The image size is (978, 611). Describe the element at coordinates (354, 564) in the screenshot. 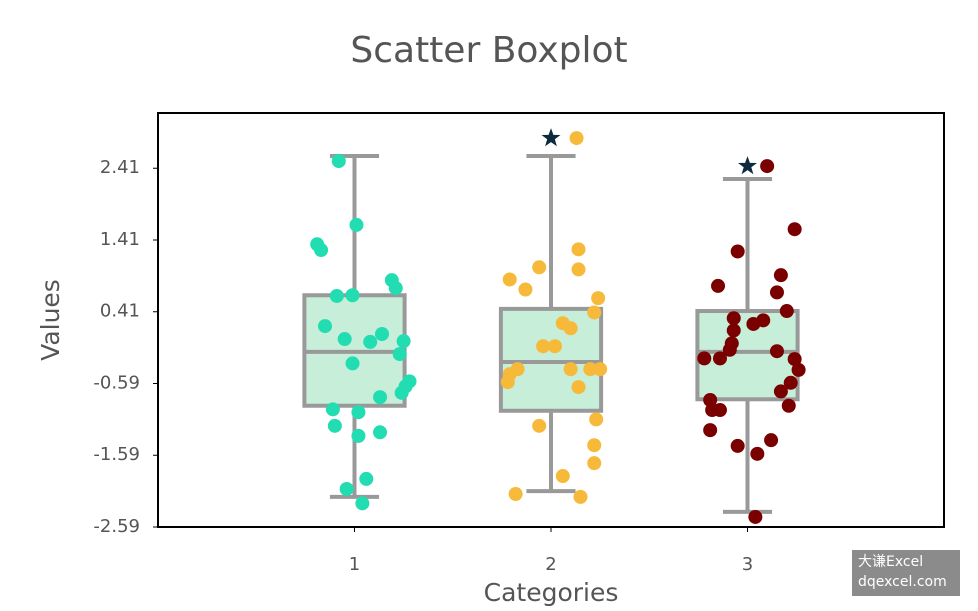

I see `x-tick-label: 1` at that location.